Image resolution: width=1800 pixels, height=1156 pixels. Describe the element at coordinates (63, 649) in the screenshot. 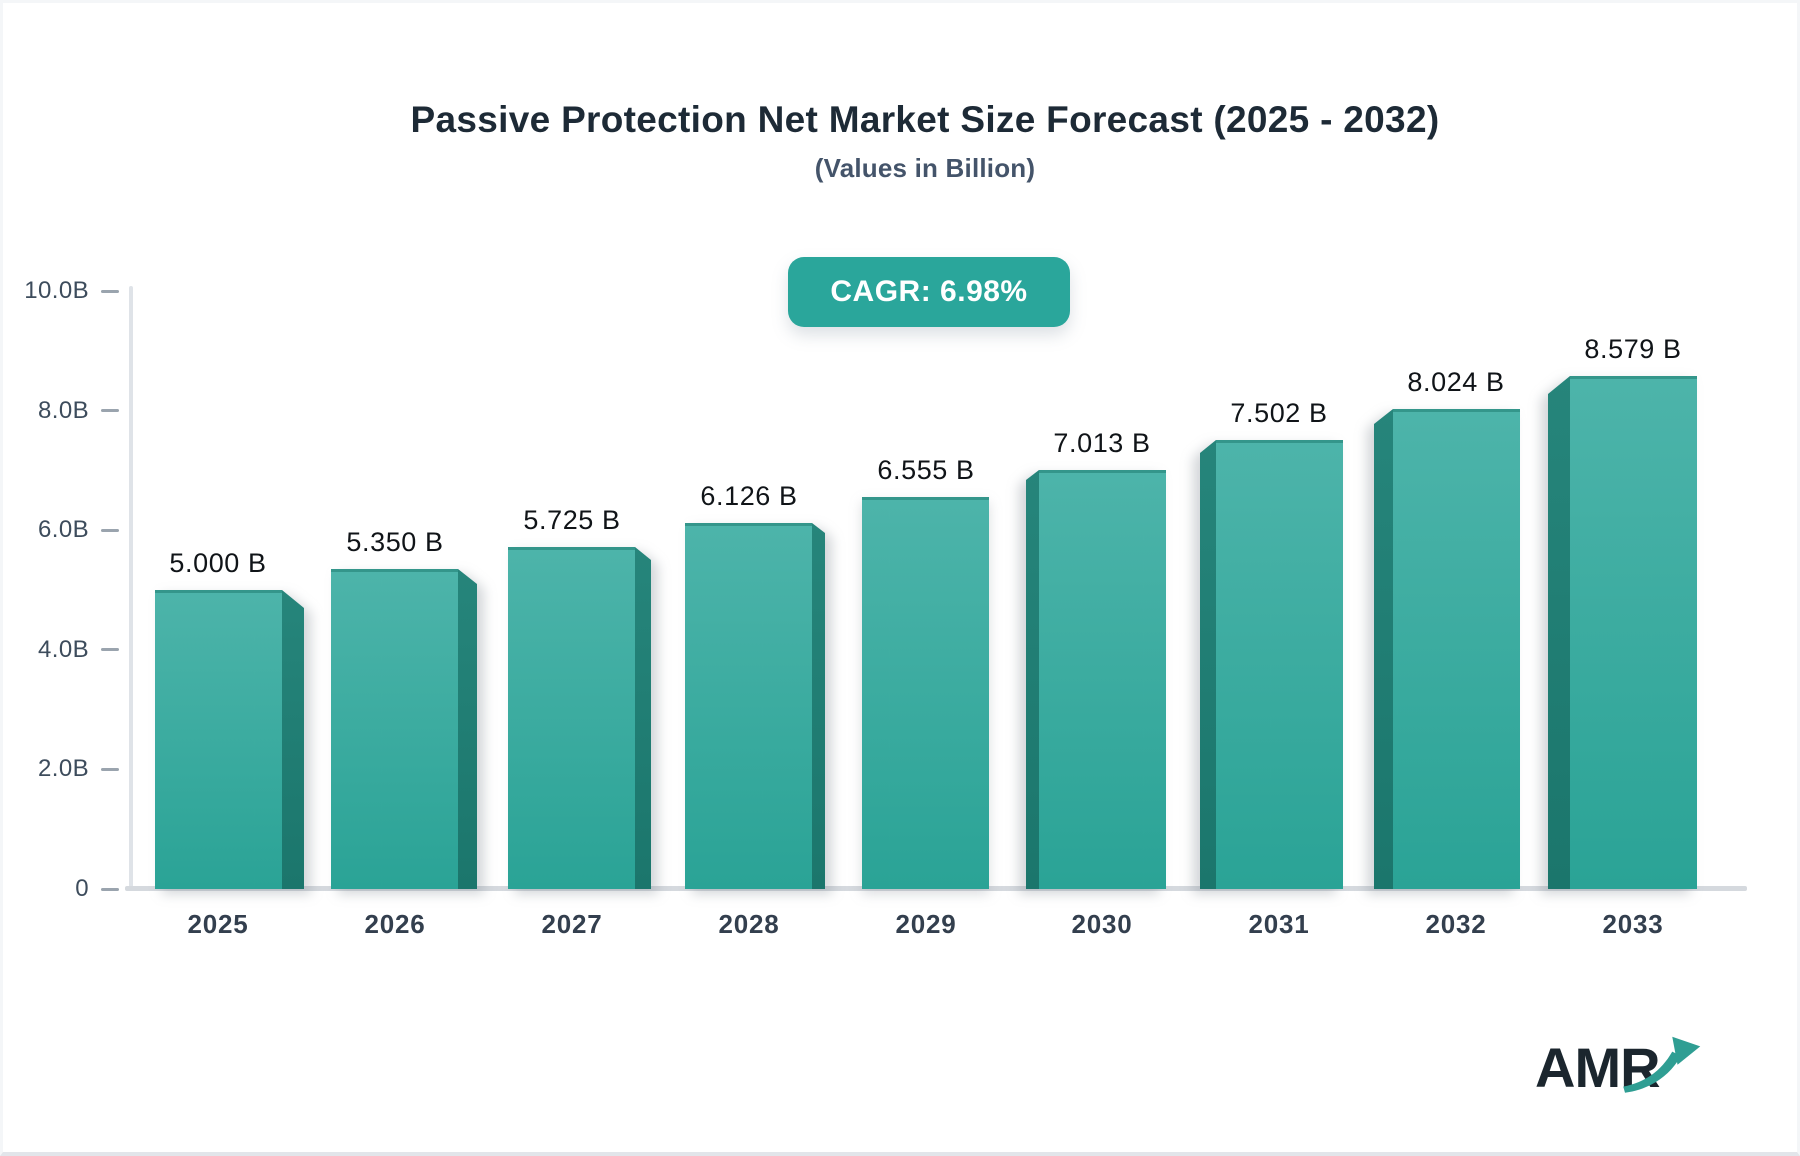

I see `y-axis-tick-label: 4.0B` at that location.